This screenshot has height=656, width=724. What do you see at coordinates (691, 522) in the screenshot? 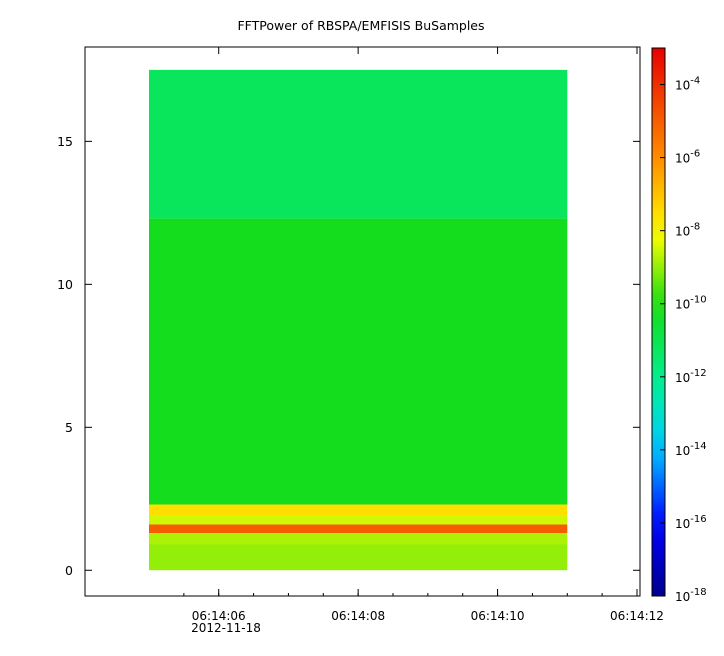
I see `colorbar-tick-label: 10⁻¹⁶` at bounding box center [691, 522].